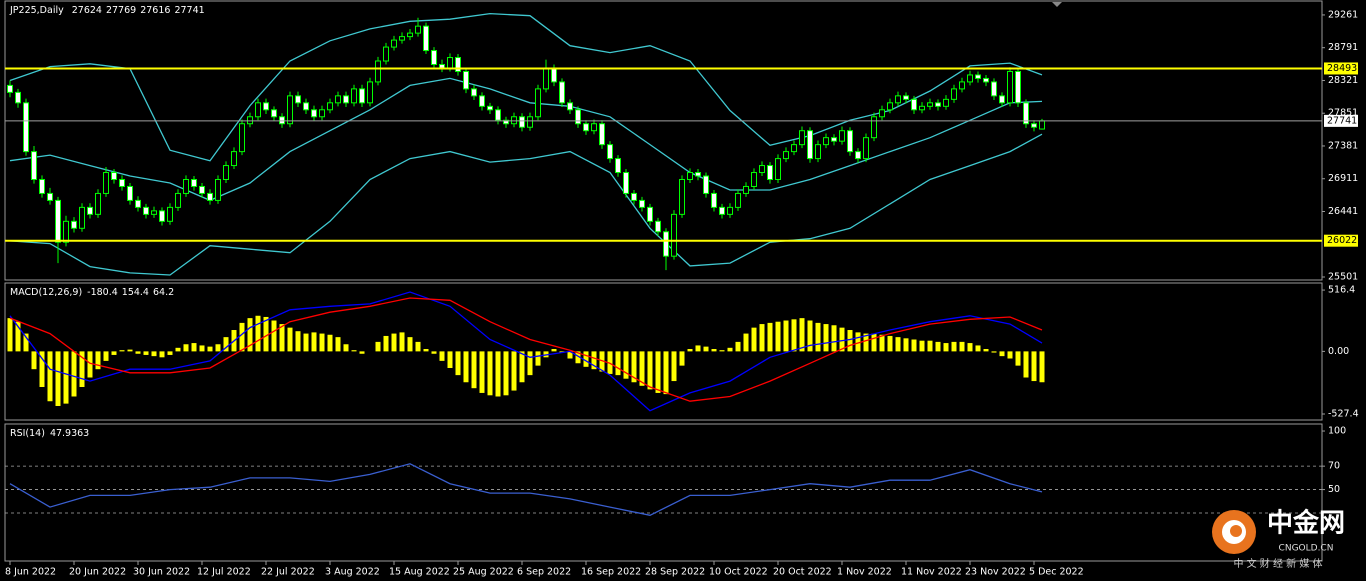  I want to click on ohlc-value: 27624, so click(87, 10).